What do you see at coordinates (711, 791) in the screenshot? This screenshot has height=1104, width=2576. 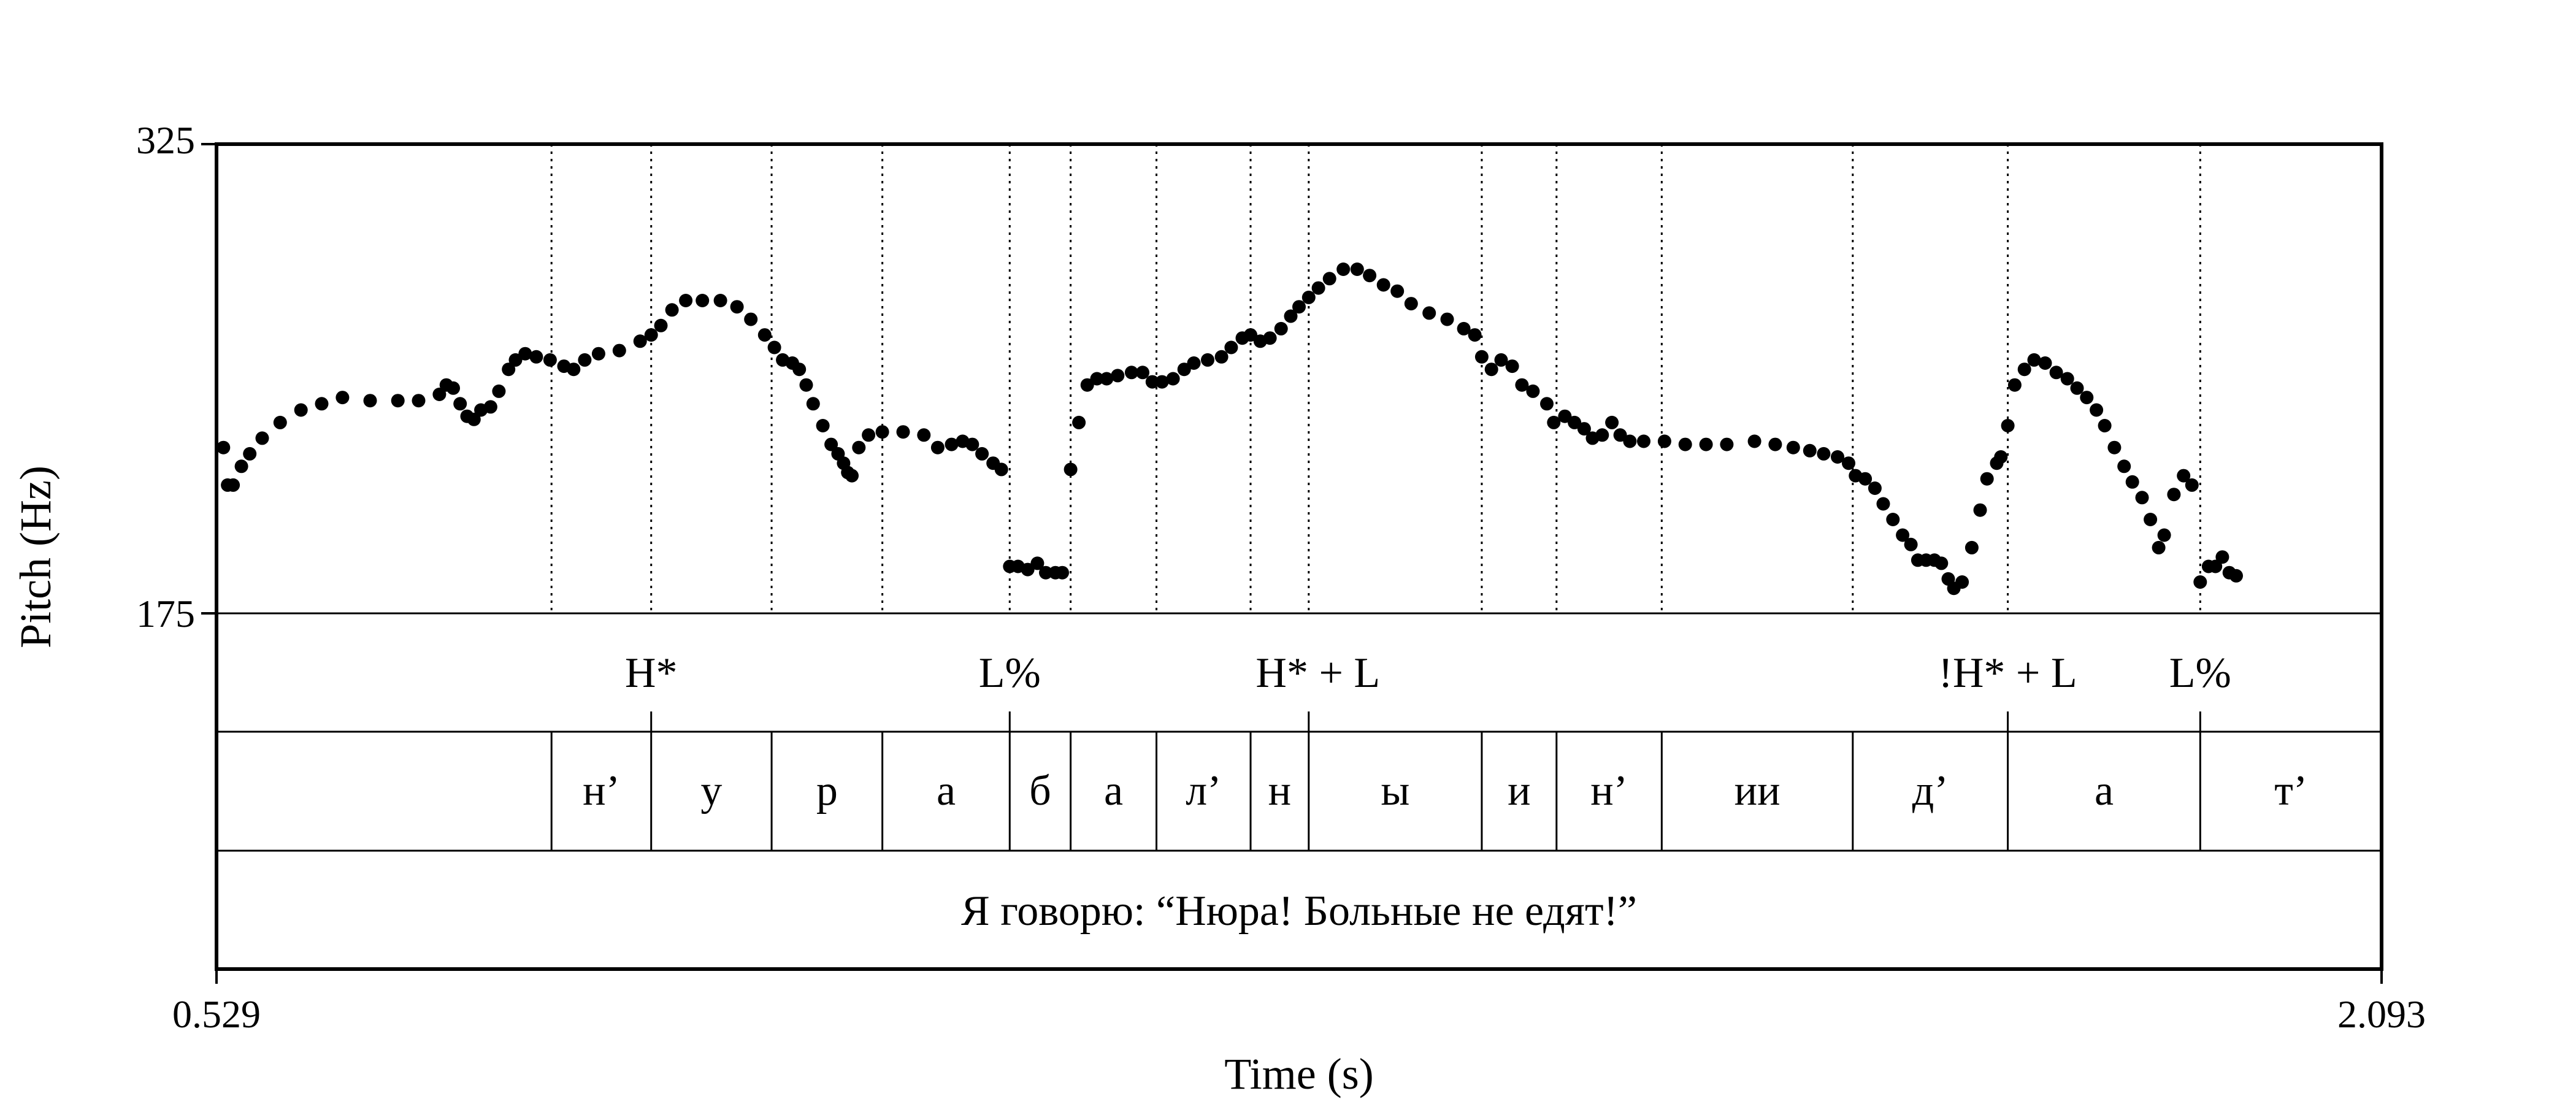 I see `segment-label: у` at bounding box center [711, 791].